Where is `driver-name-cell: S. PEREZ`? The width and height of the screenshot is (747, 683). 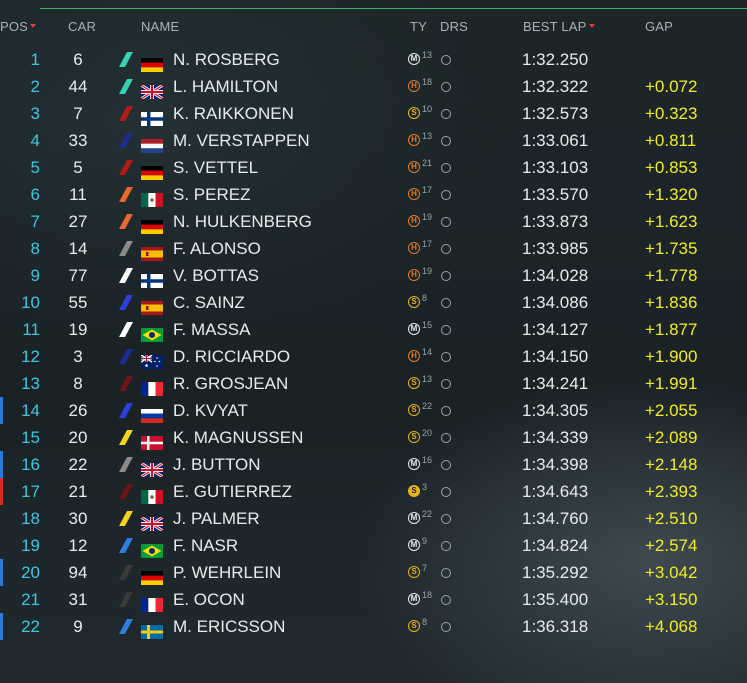
driver-name-cell: S. PEREZ is located at coordinates (212, 194).